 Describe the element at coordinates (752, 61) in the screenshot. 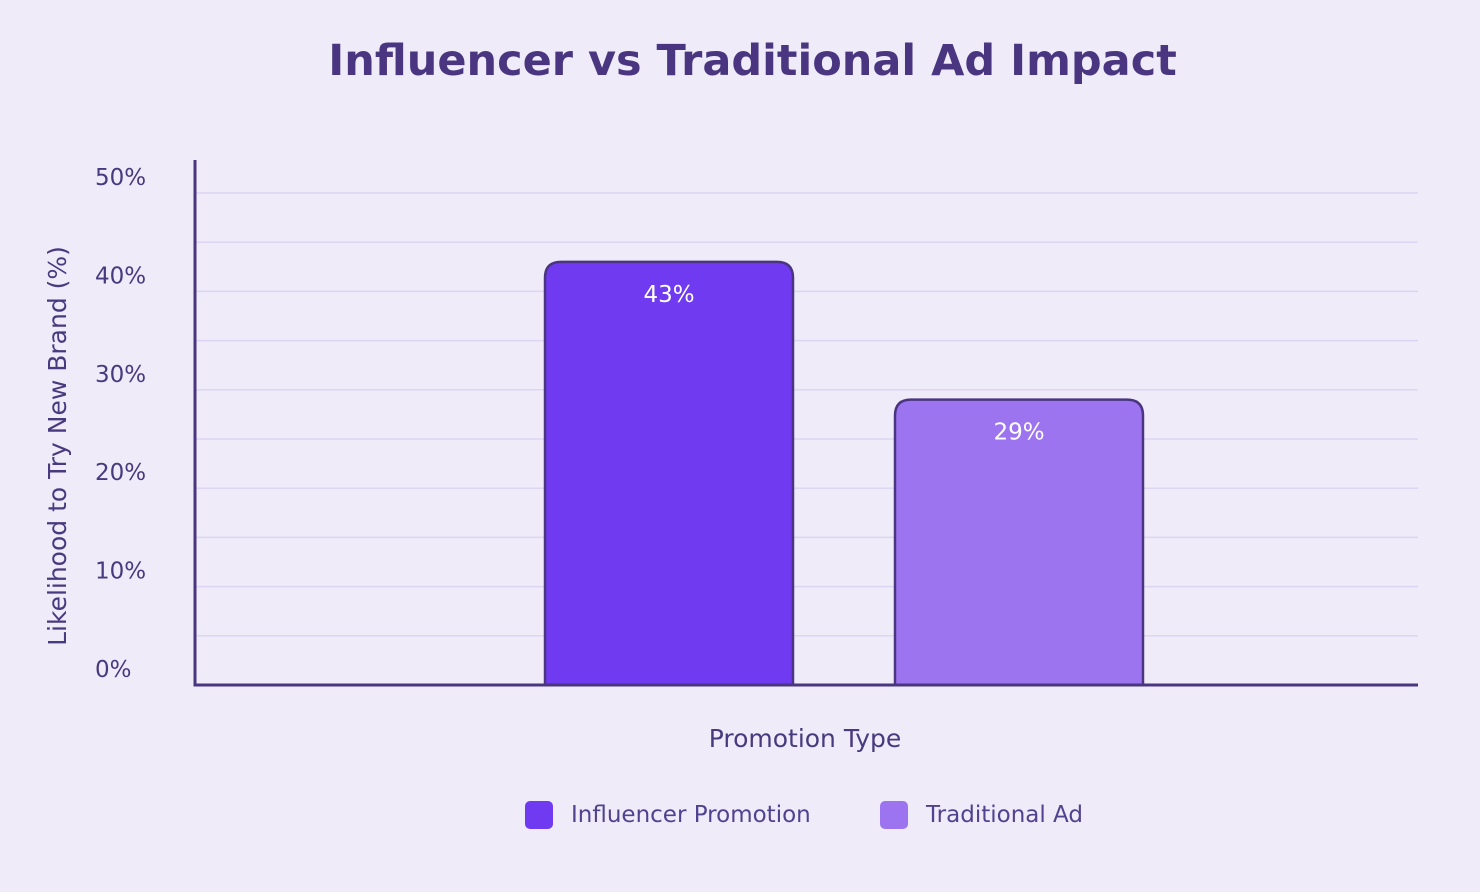

I see `chart-title: Influencer vs Traditional Ad Impact` at that location.